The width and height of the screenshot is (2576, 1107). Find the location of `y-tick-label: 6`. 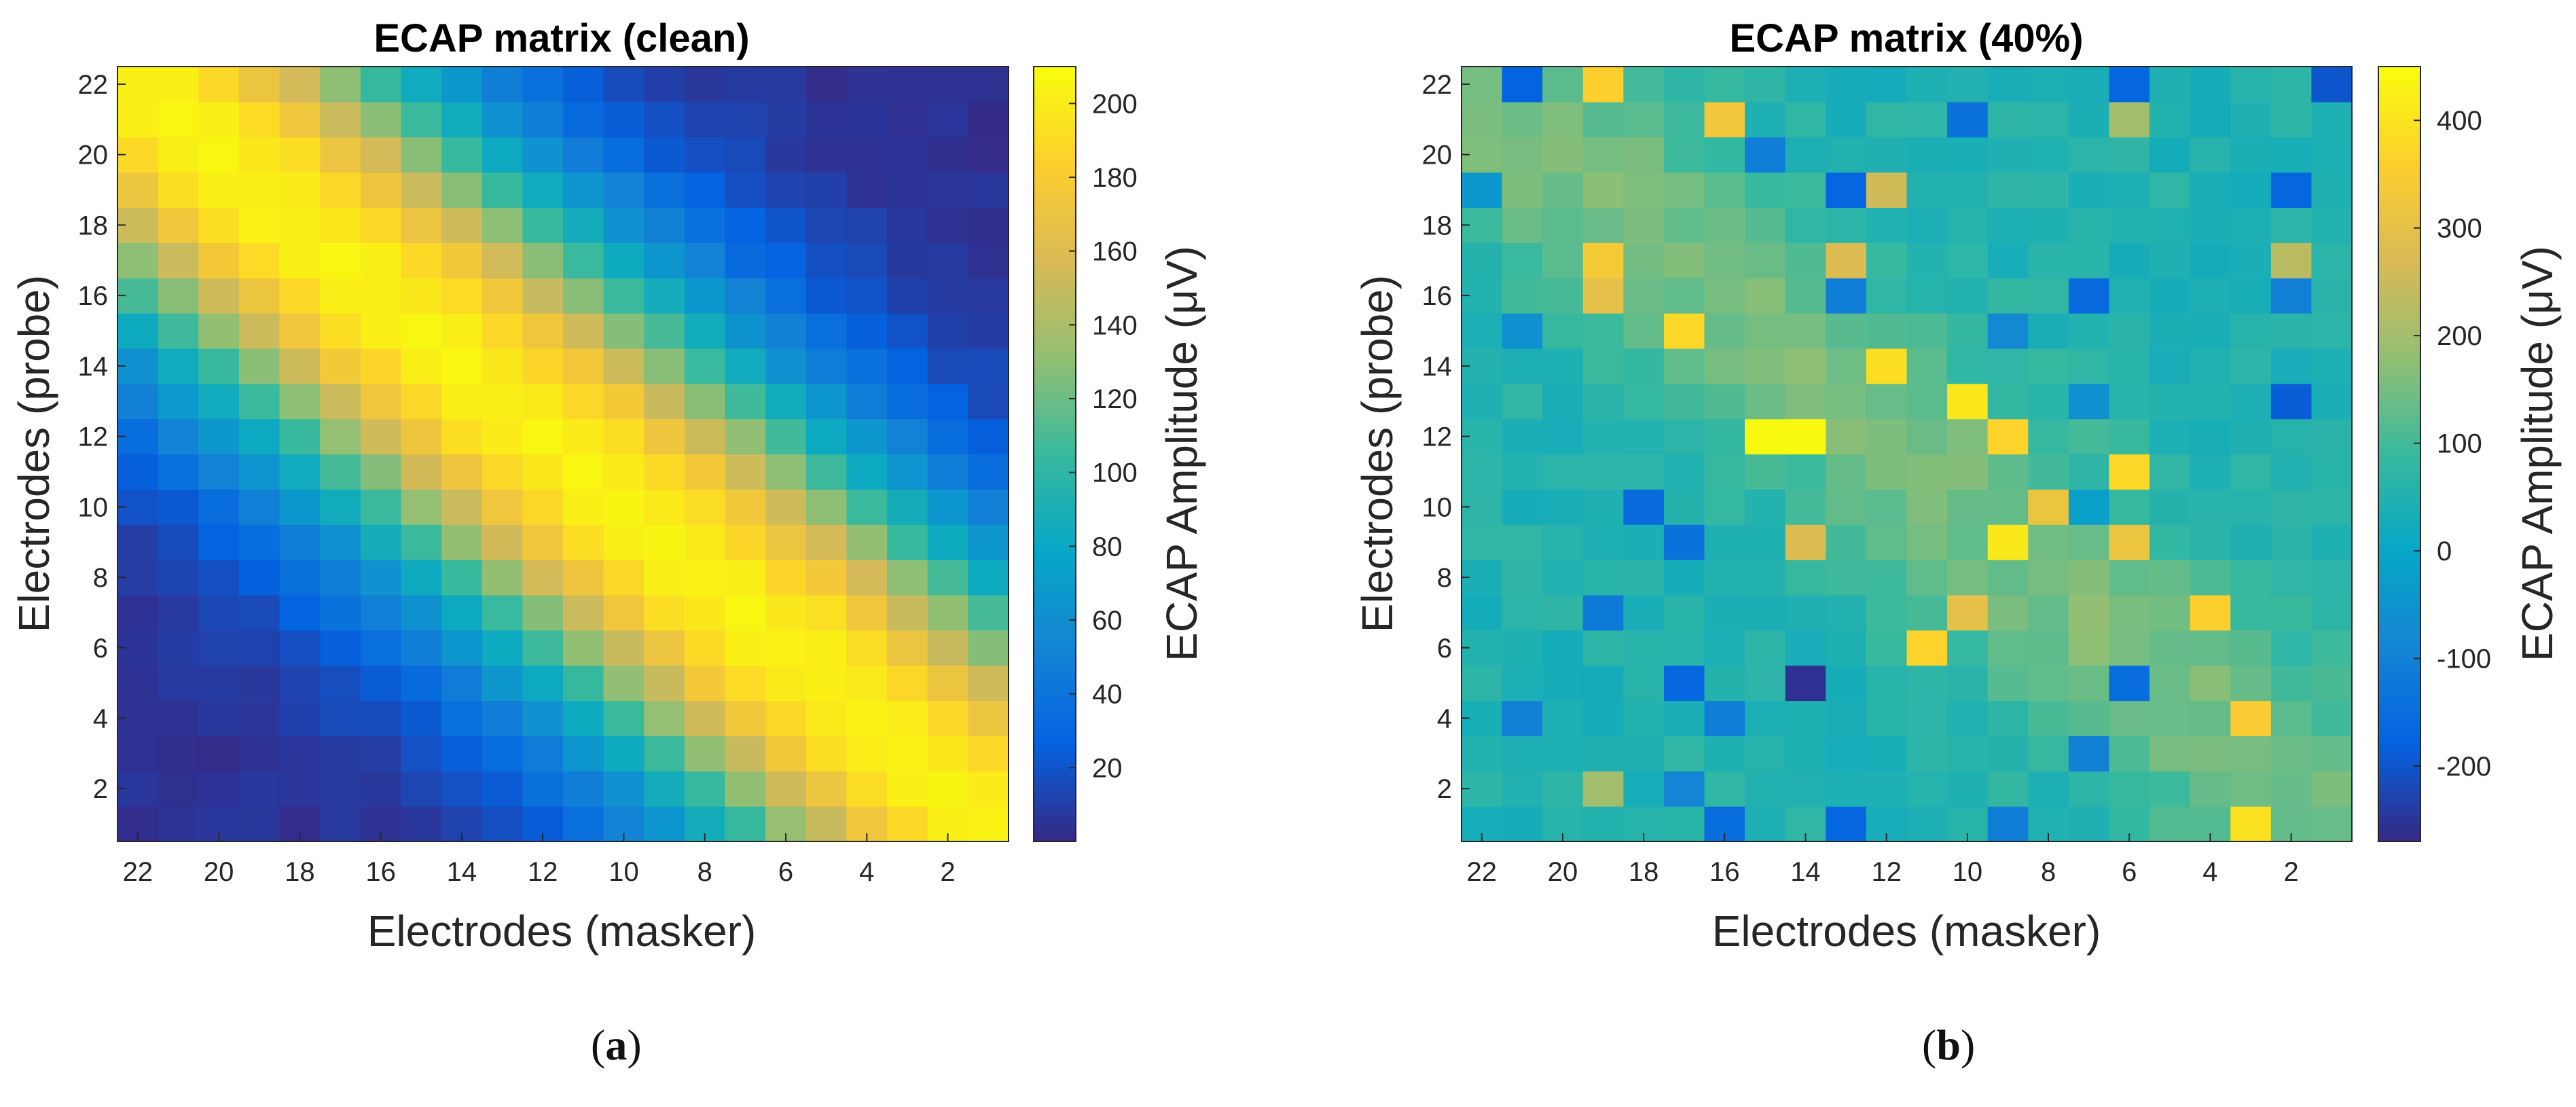

y-tick-label: 6 is located at coordinates (1444, 649).